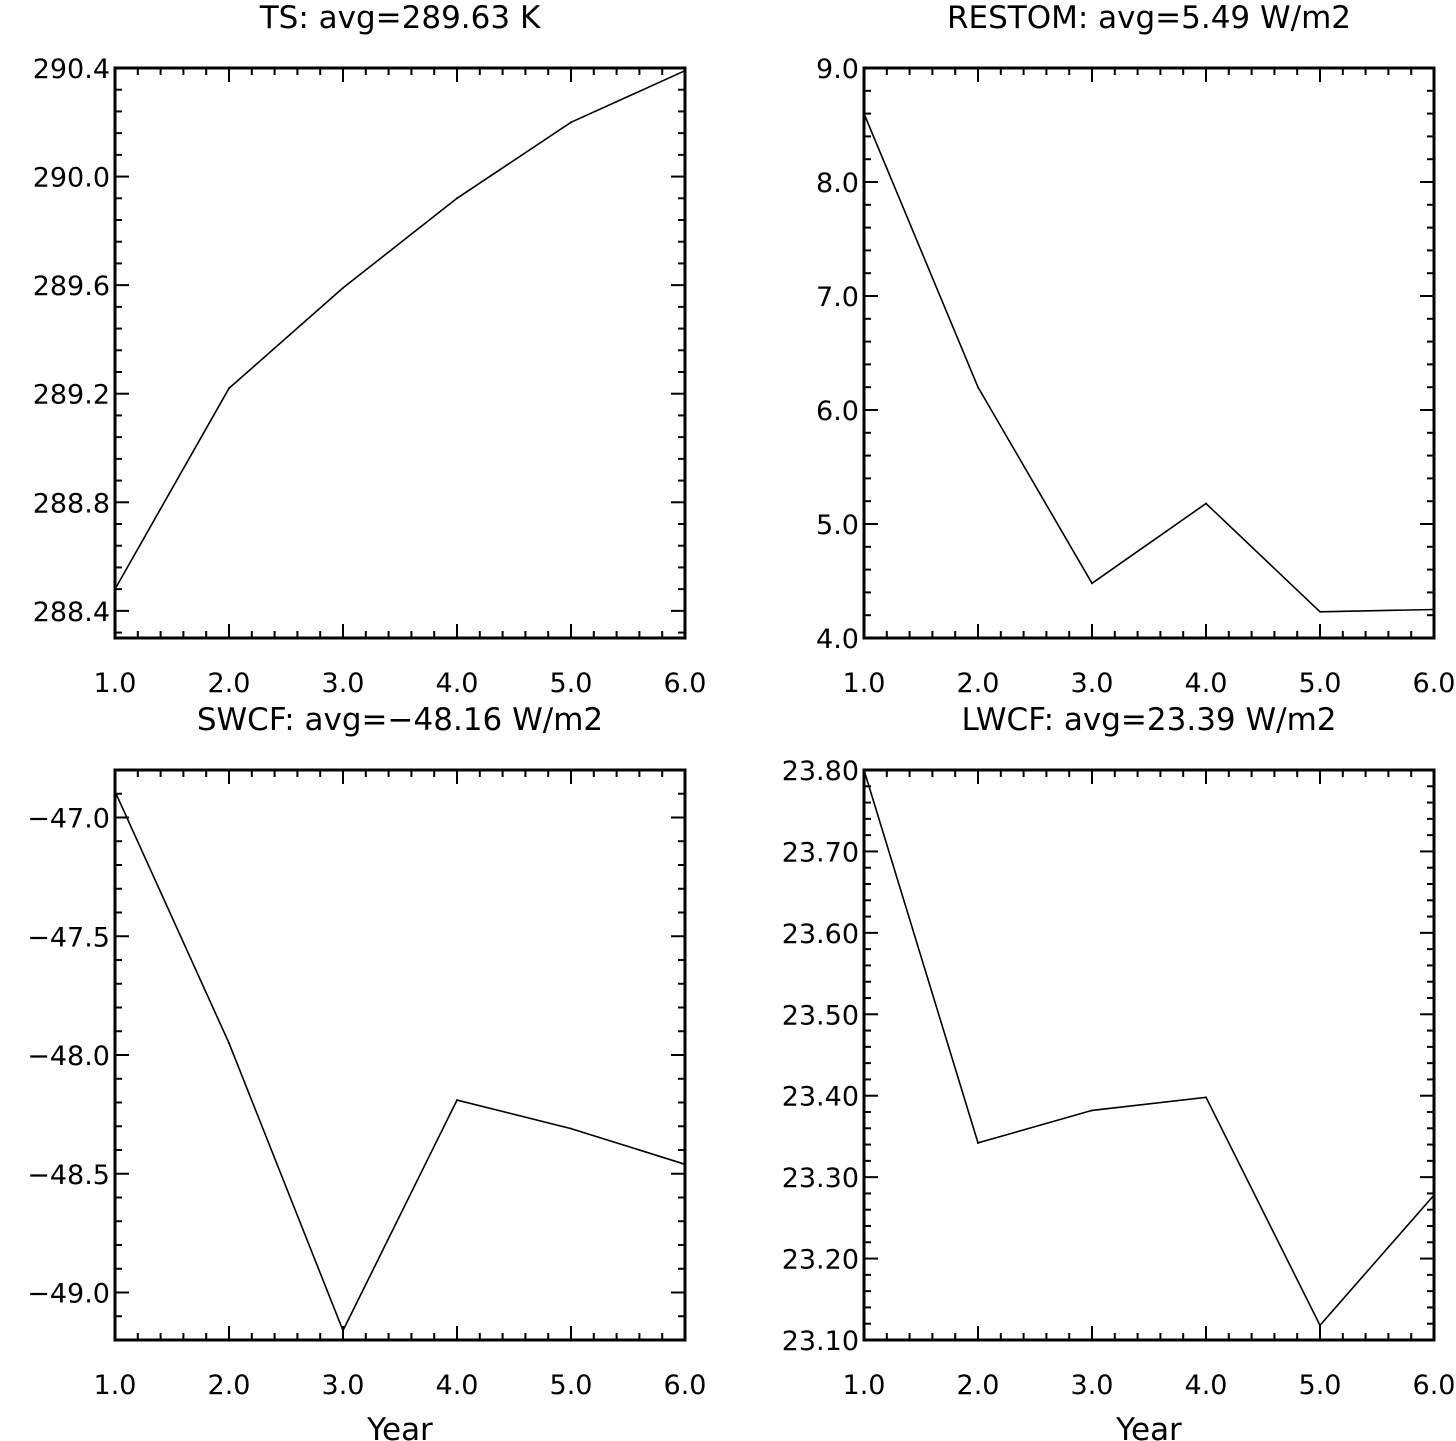 This screenshot has height=1441, width=1456. I want to click on ts-xtick-label: 5.0, so click(571, 683).